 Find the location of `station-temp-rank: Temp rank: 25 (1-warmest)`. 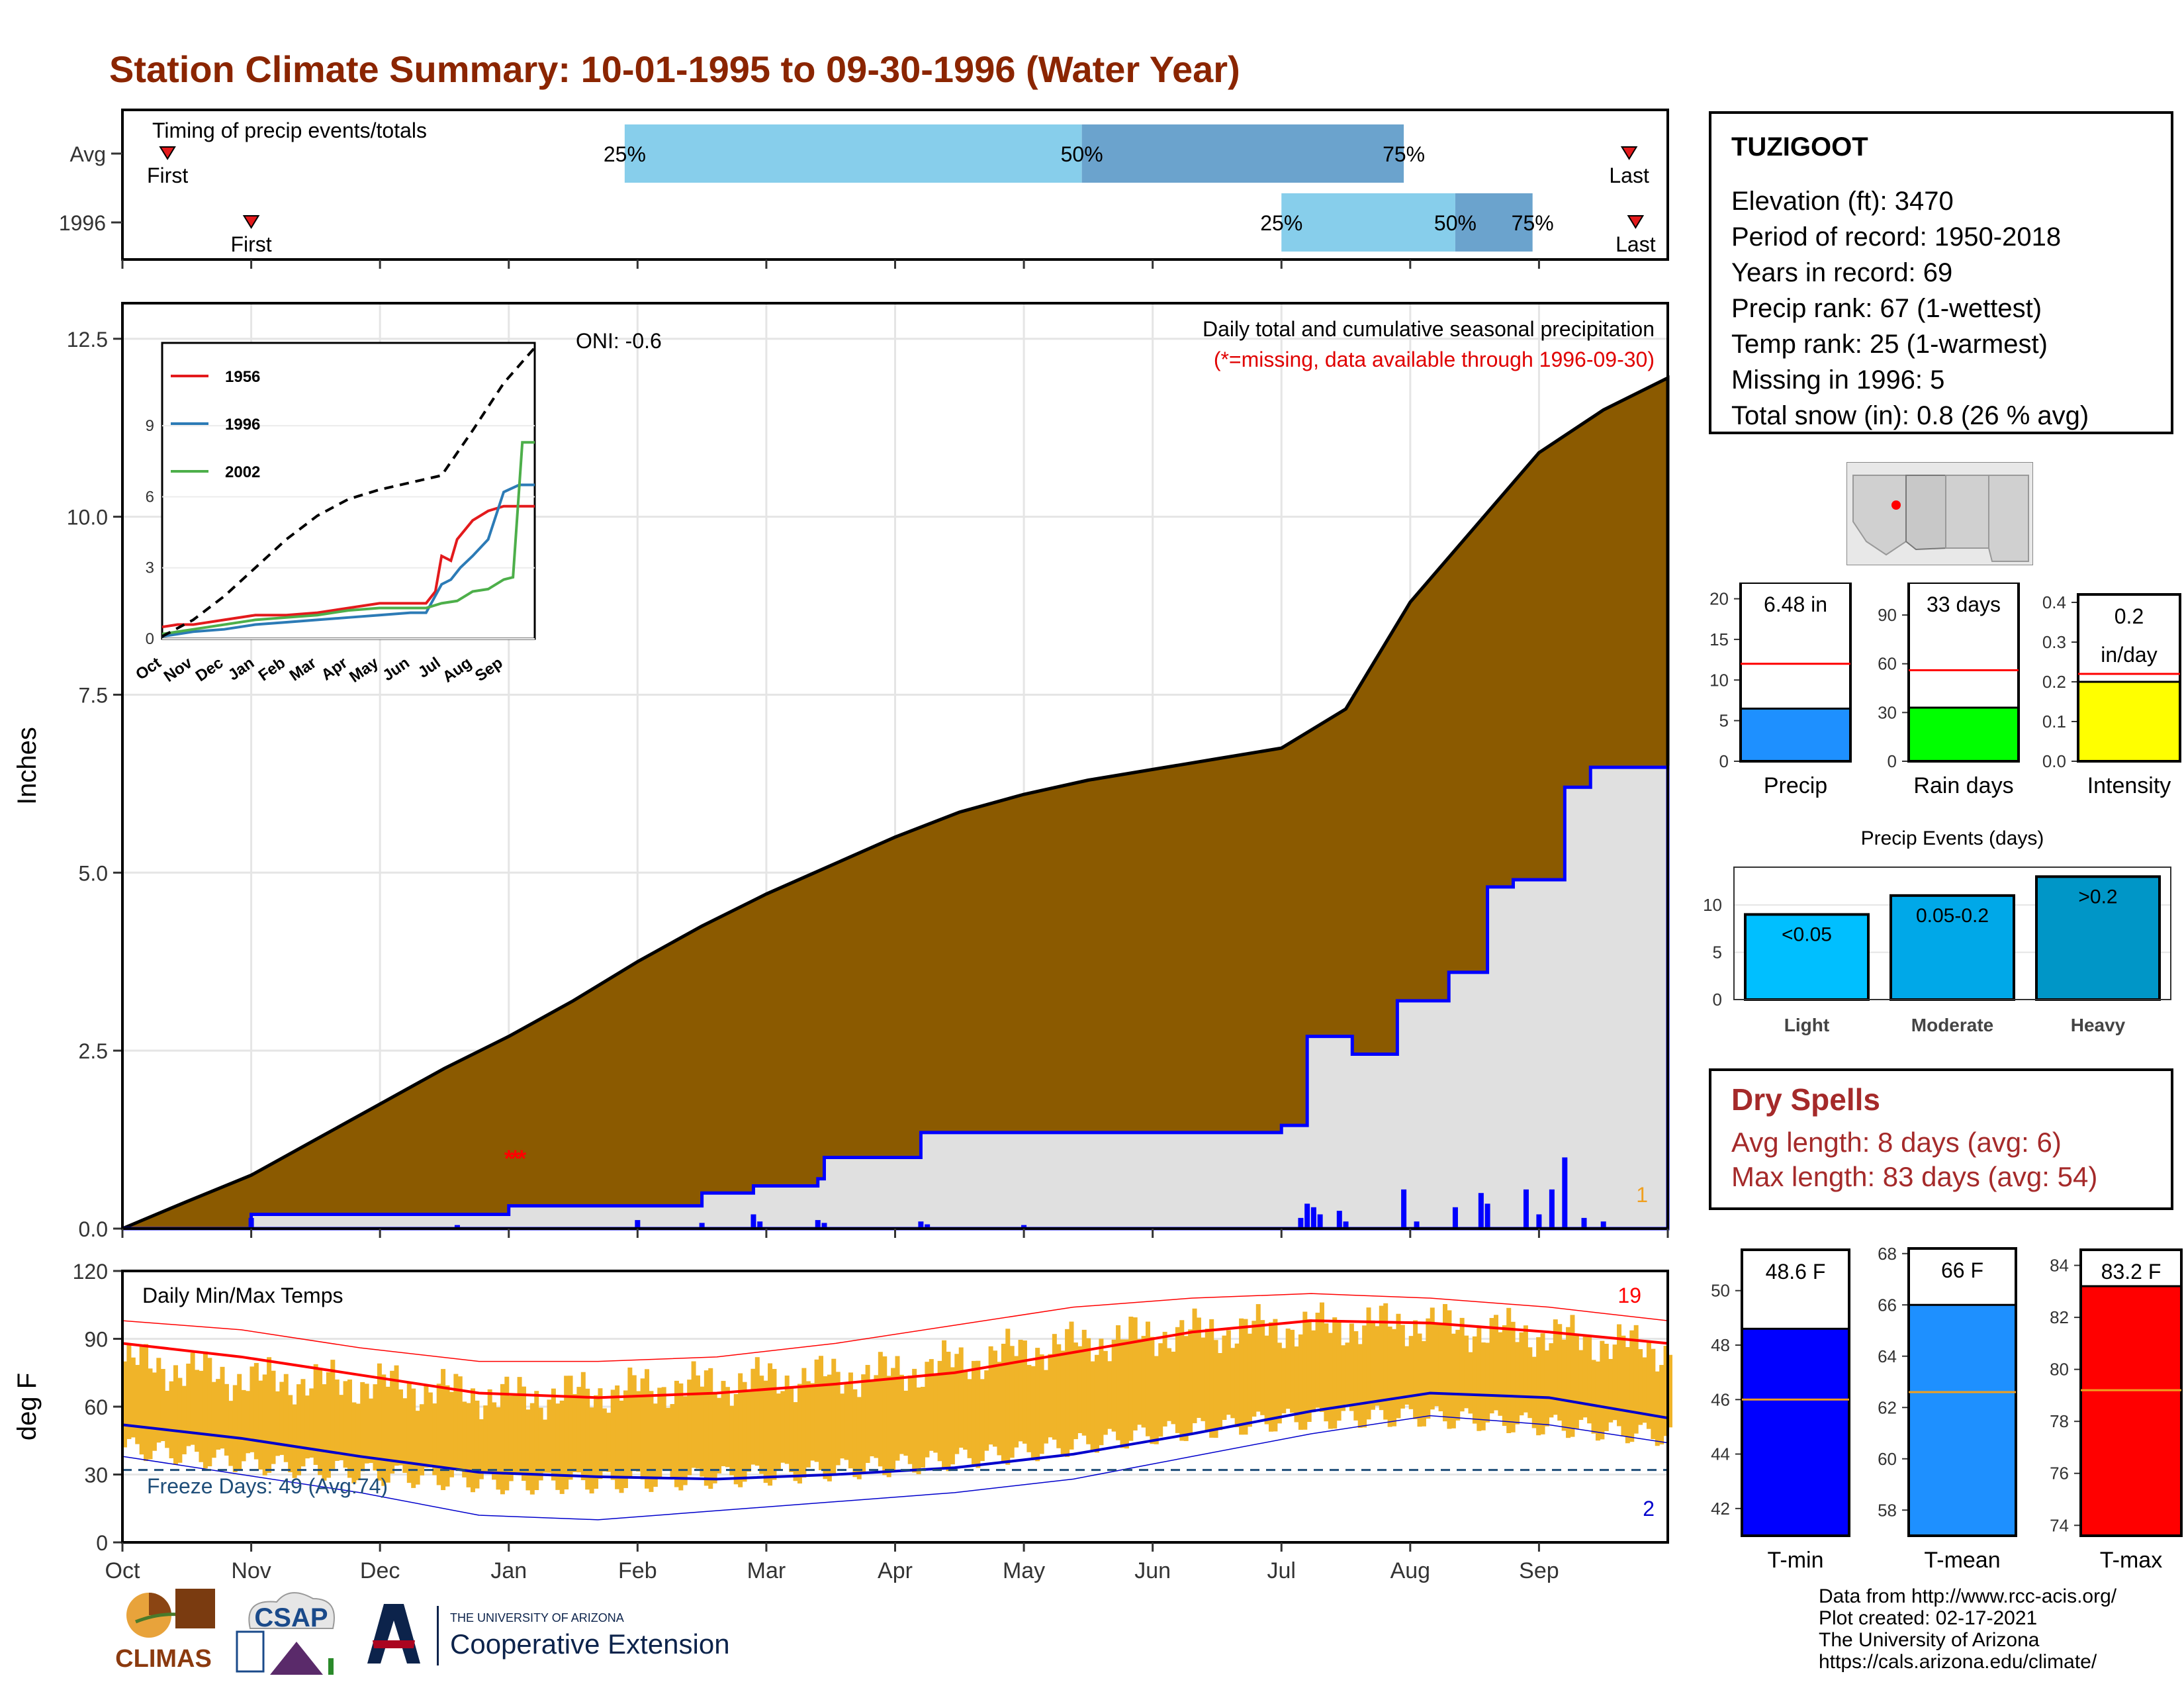

station-temp-rank: Temp rank: 25 (1-warmest) is located at coordinates (1889, 344).